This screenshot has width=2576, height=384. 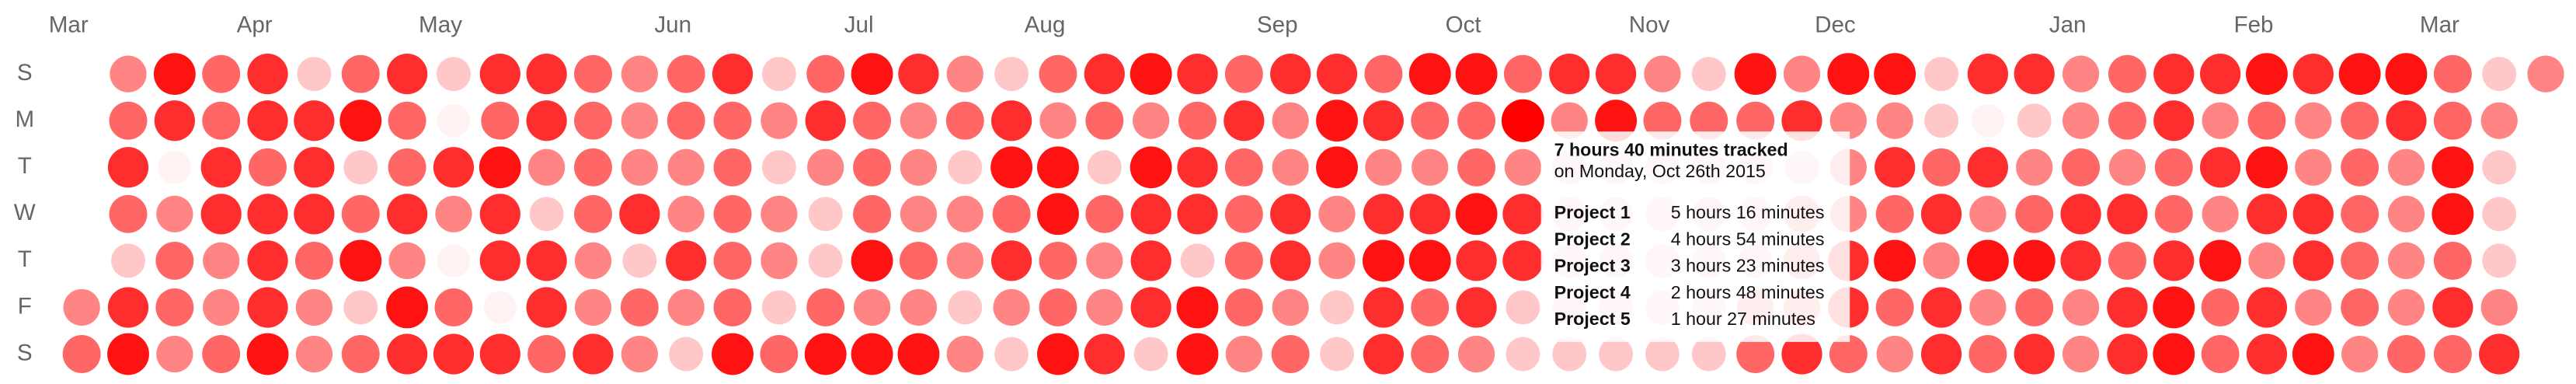 What do you see at coordinates (1748, 239) in the screenshot?
I see `project-duration: 4 hours 54 minutes` at bounding box center [1748, 239].